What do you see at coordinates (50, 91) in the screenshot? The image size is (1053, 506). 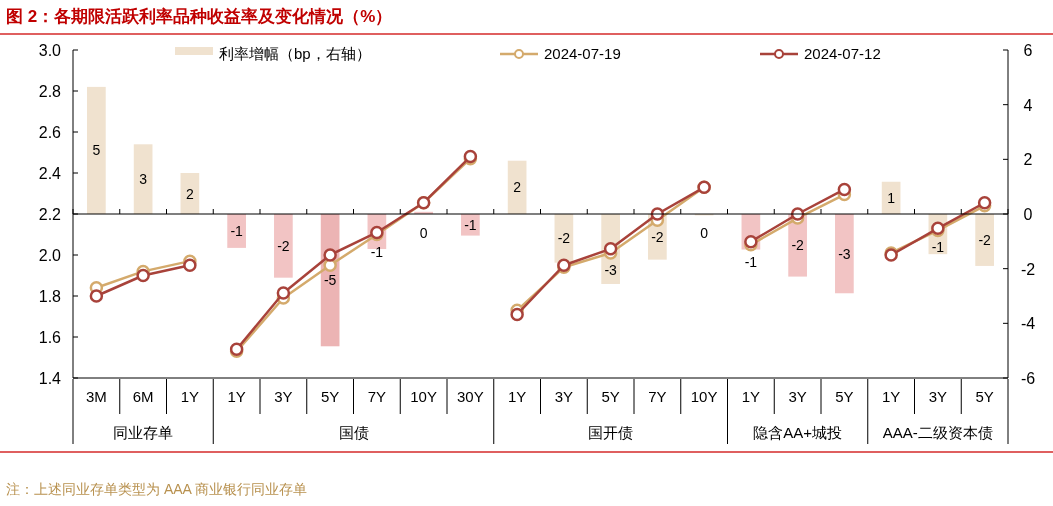 I see `y-tick-label: 2.8` at bounding box center [50, 91].